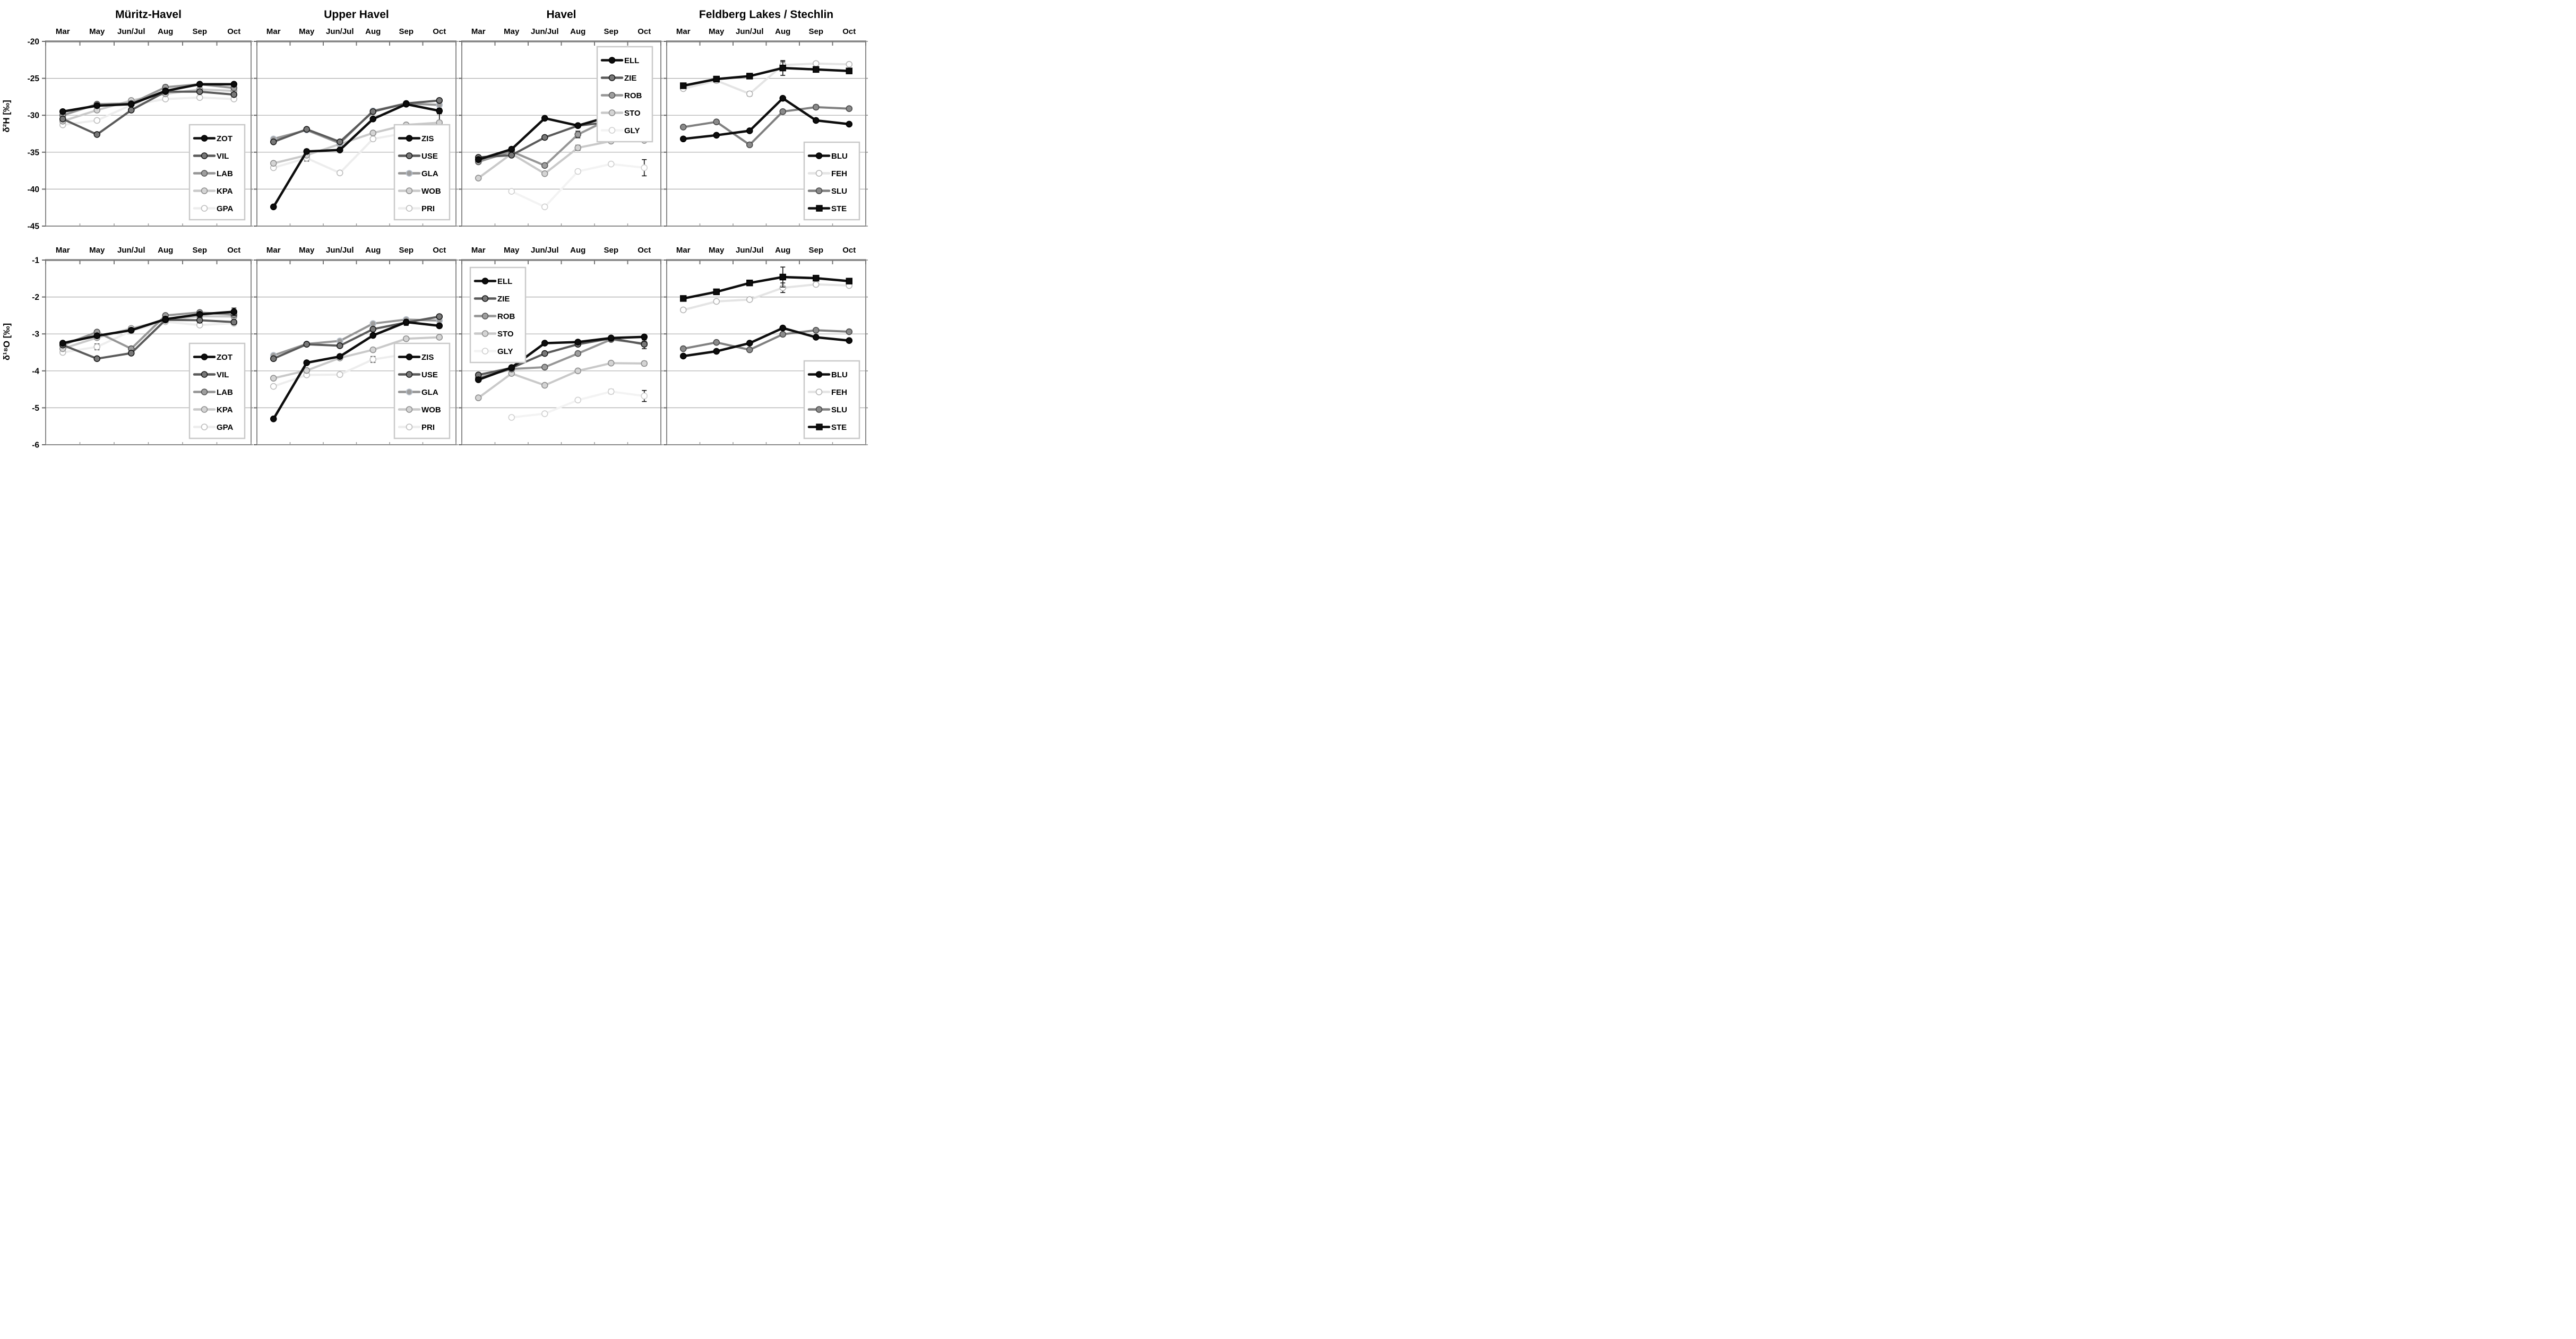 This screenshot has width=2576, height=1339. Describe the element at coordinates (33, 115) in the screenshot. I see `y-tick-label: -30` at that location.